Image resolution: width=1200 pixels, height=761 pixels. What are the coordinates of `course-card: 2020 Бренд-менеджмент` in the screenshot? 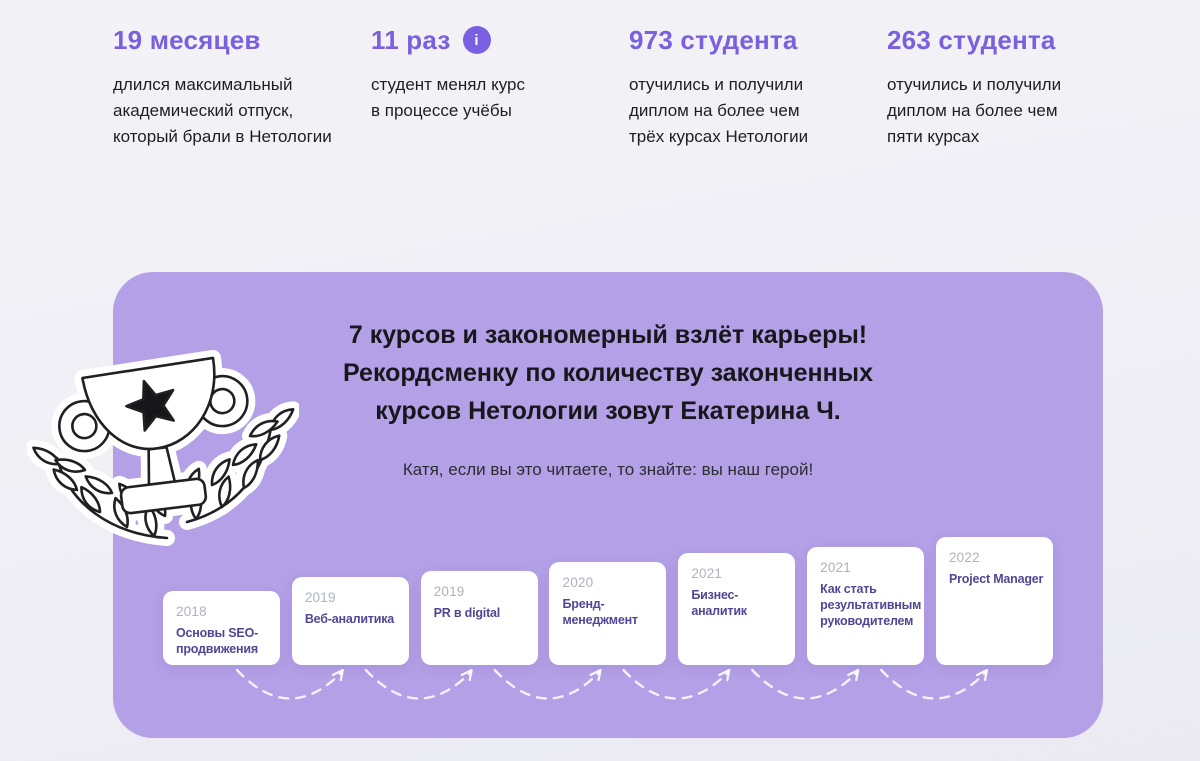 It's located at (608, 613).